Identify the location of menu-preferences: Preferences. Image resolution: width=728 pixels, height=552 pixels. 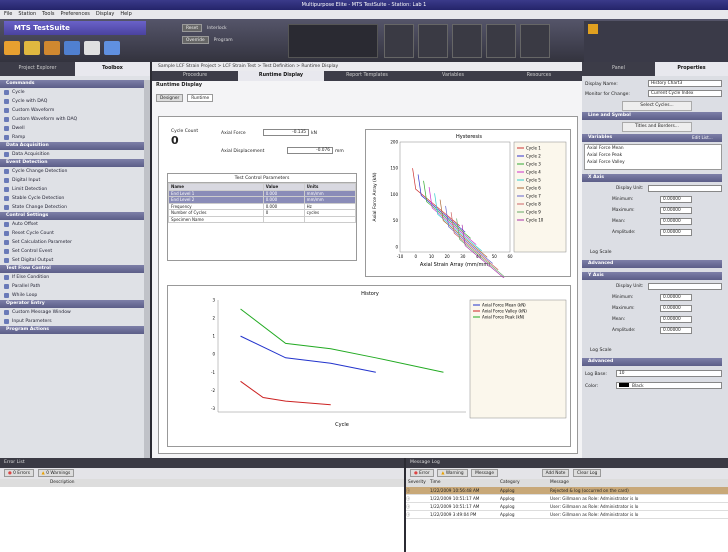
(75, 14).